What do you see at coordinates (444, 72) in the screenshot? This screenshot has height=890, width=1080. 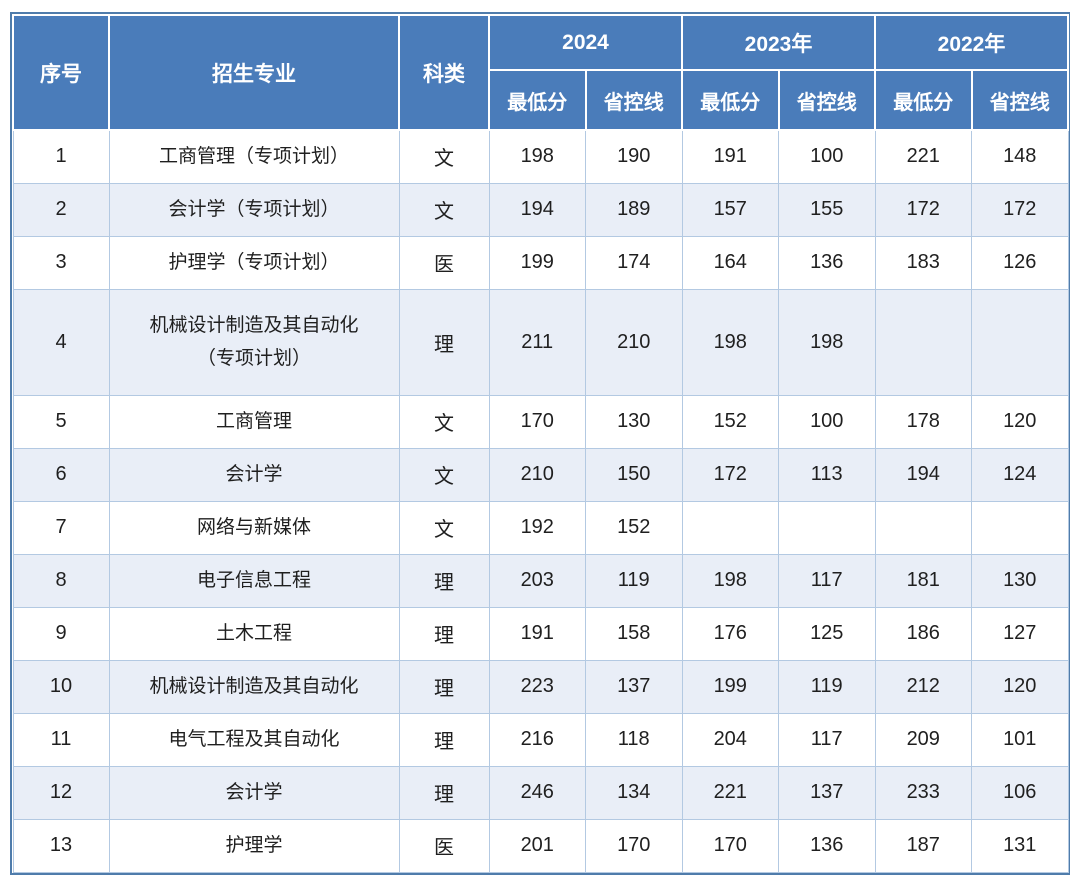 I see `col-header-category: 科类` at bounding box center [444, 72].